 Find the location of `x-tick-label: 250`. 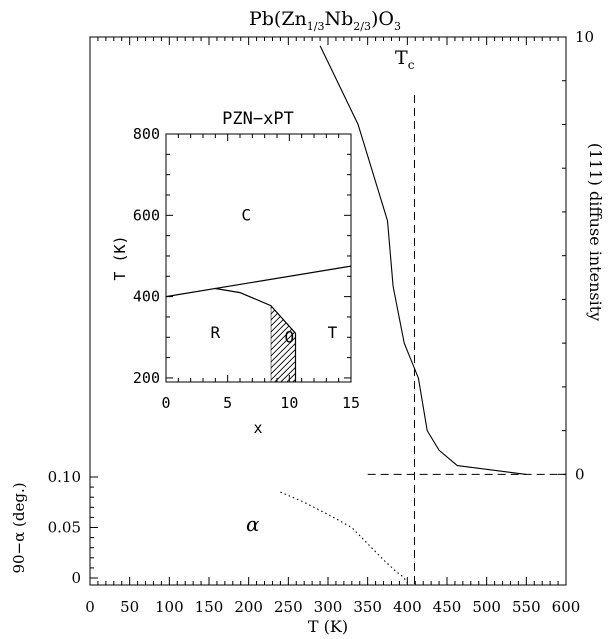

x-tick-label: 250 is located at coordinates (288, 607).